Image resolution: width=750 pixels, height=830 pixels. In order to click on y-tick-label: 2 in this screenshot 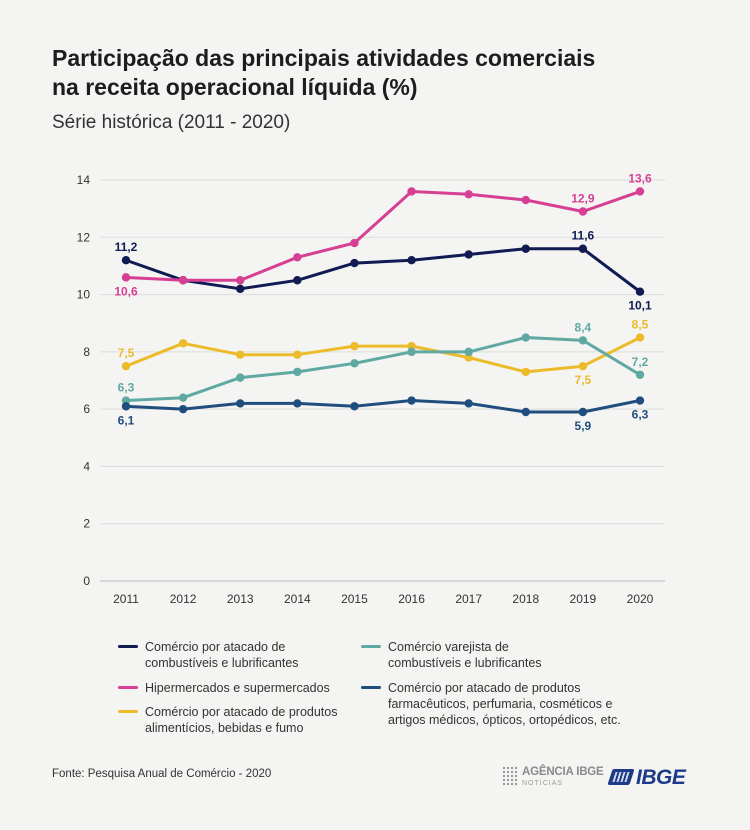, I will do `click(86, 524)`.